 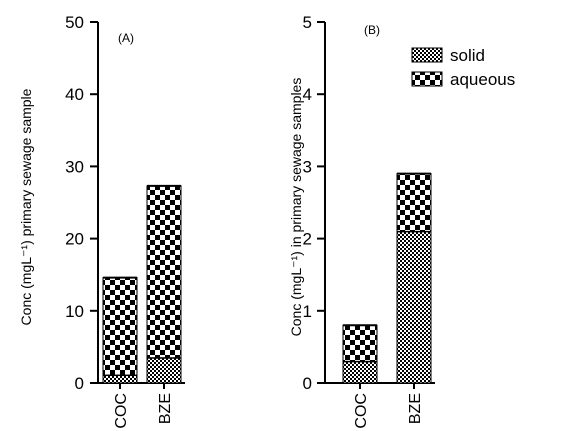 I want to click on panel-b-y-tick-label: 0, so click(x=307, y=383).